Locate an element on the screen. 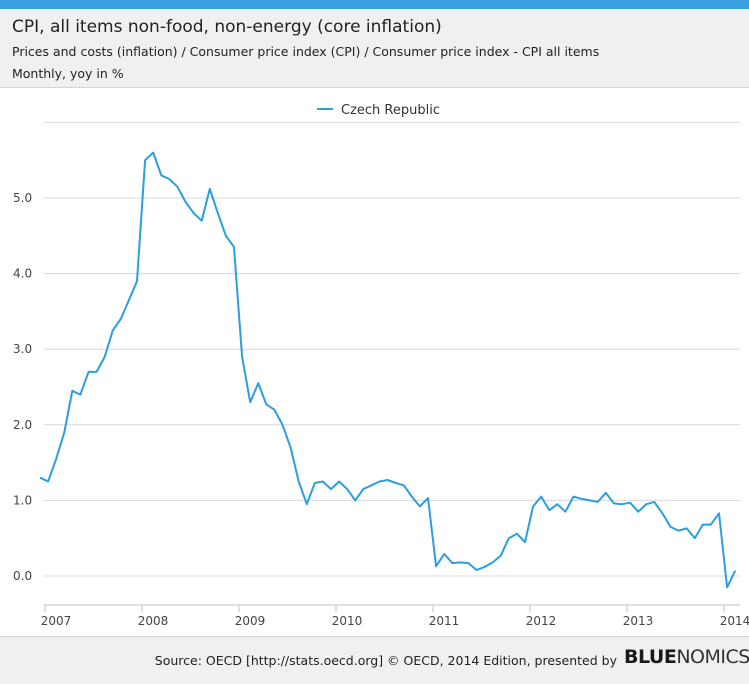 Image resolution: width=749 pixels, height=684 pixels. y-tick-label: 4.0 is located at coordinates (22, 274).